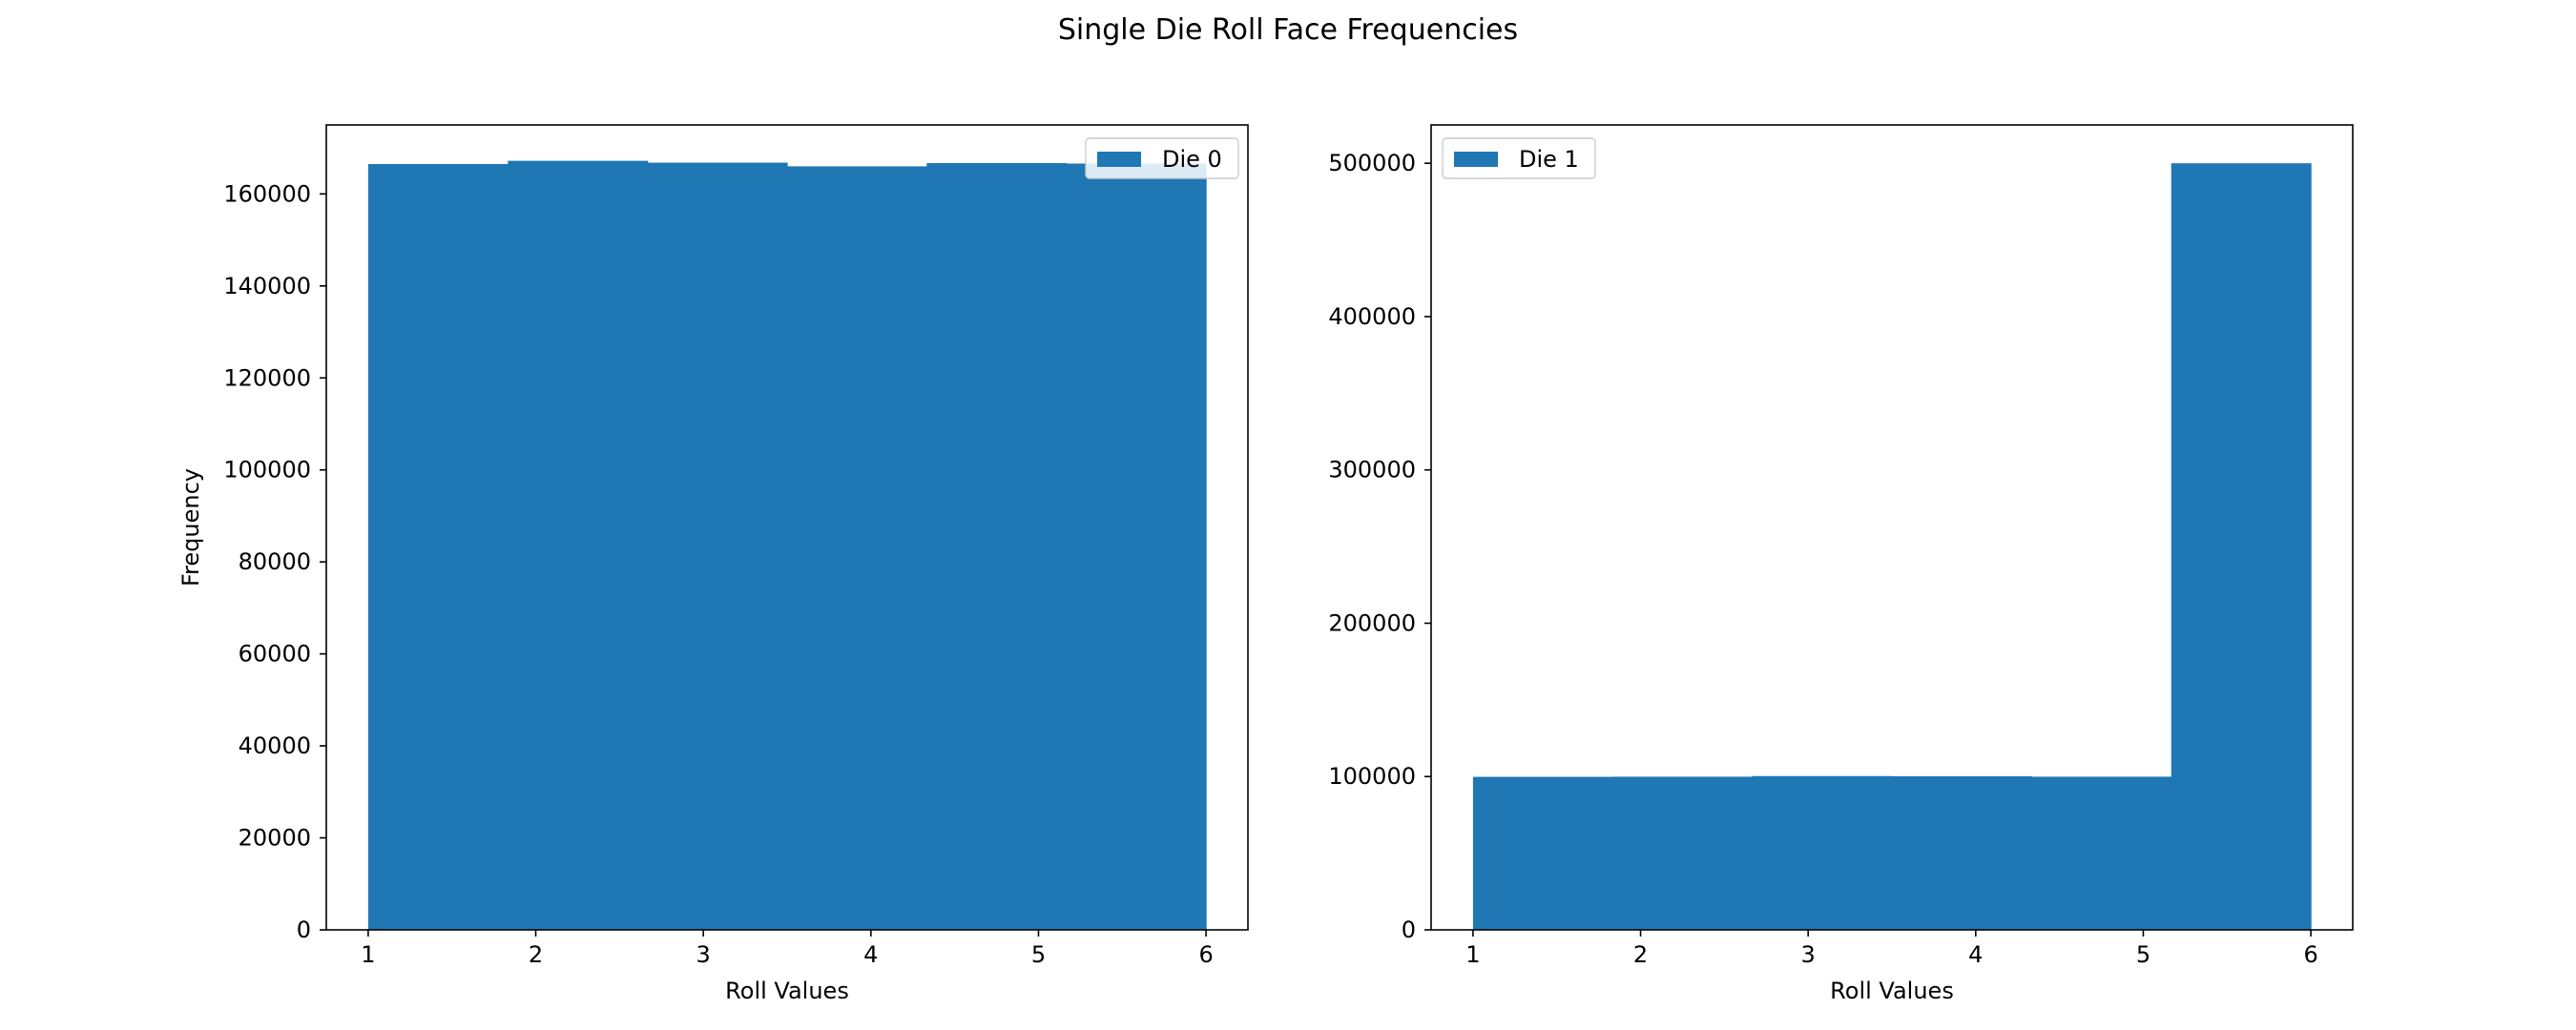  What do you see at coordinates (267, 286) in the screenshot?
I see `y-tick-label: 140000` at bounding box center [267, 286].